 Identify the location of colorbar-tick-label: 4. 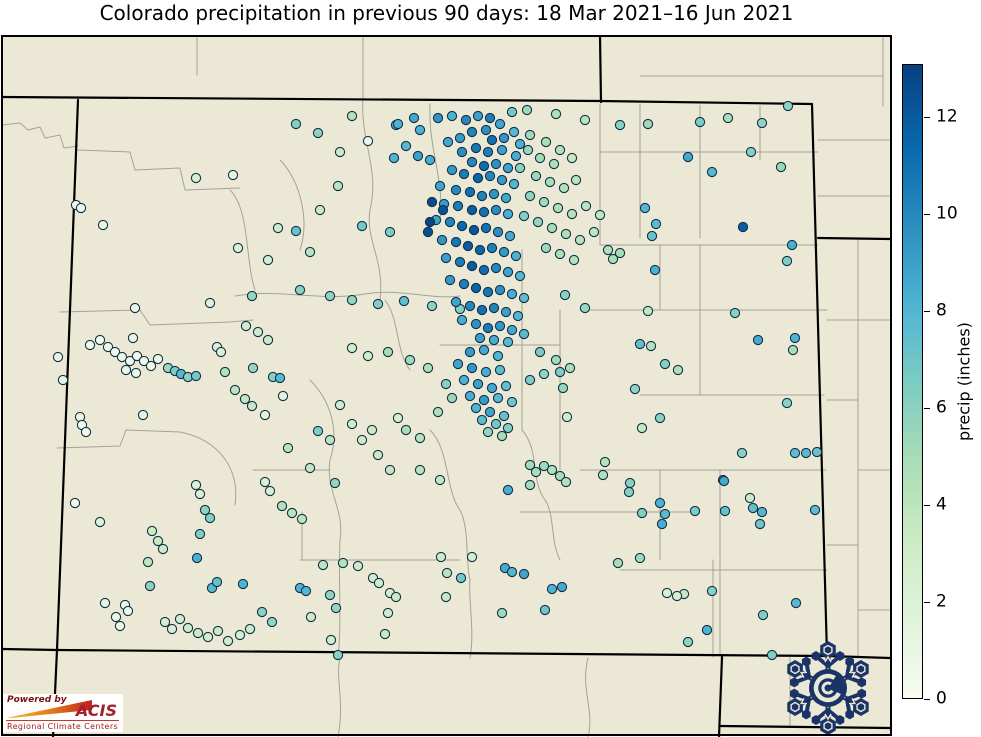
(941, 504).